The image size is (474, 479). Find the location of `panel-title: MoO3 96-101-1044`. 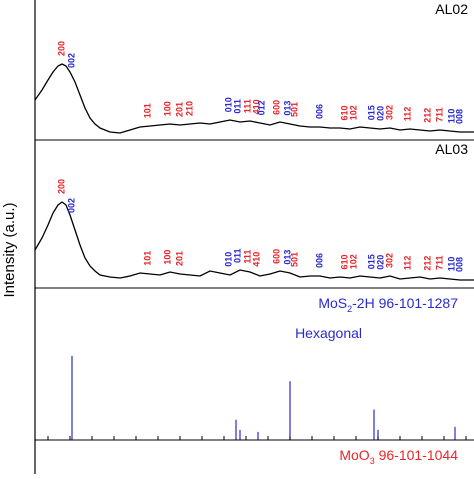

panel-title: MoO3 96-101-1044 is located at coordinates (398, 456).